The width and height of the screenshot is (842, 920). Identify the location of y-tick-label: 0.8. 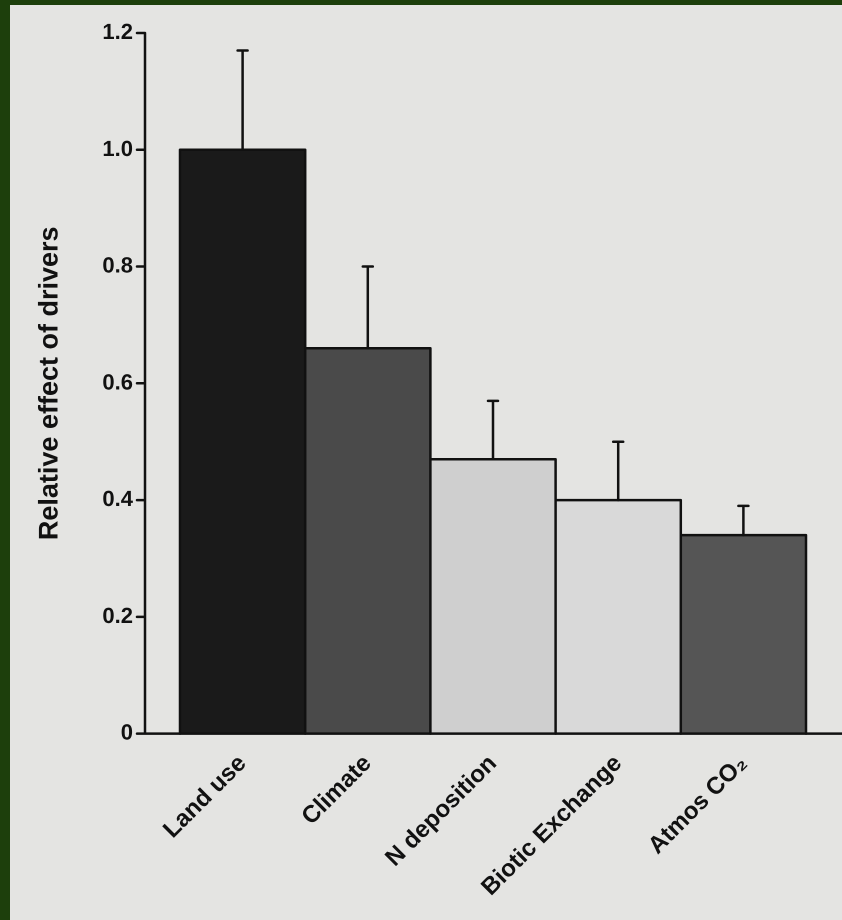
(117, 265).